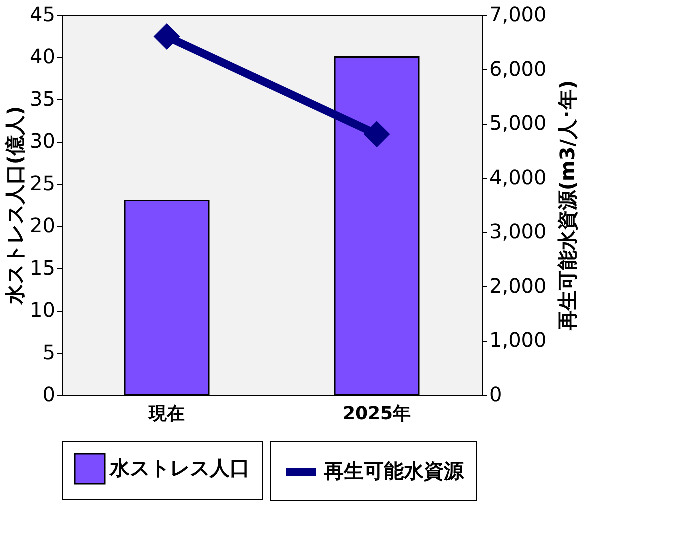 This screenshot has width=674, height=553. Describe the element at coordinates (518, 123) in the screenshot. I see `y2-tick-label: 5,000` at that location.